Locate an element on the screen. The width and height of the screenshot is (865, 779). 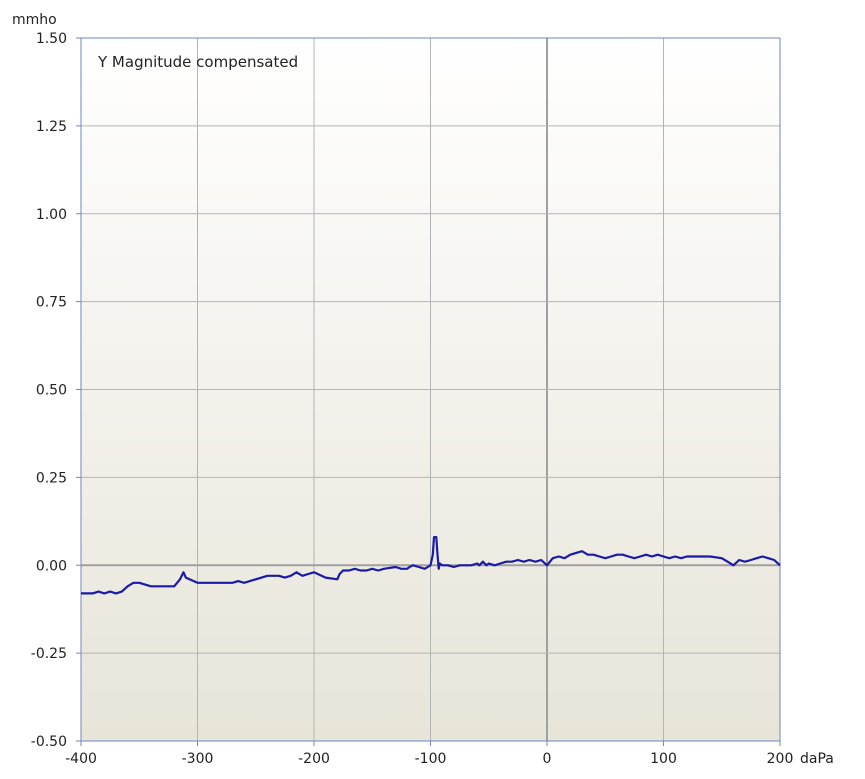
y-tick-label: 0.25 is located at coordinates (51, 478).